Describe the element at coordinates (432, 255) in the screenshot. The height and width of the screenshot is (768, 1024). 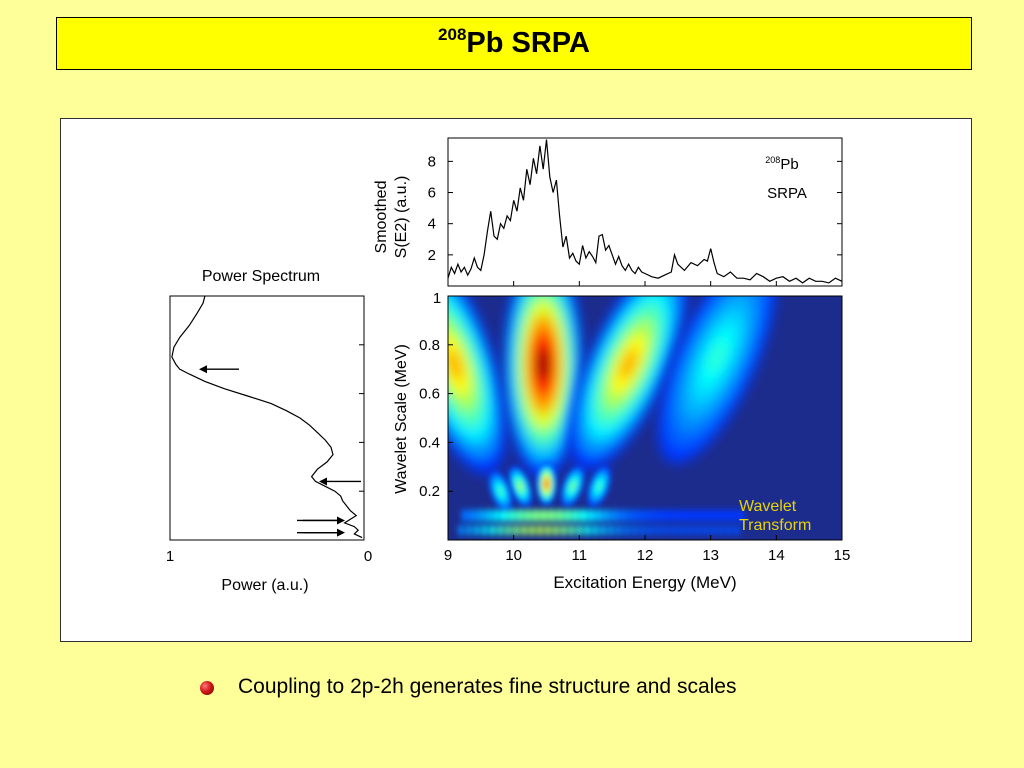
I see `strength-y-tick-label: 2` at that location.